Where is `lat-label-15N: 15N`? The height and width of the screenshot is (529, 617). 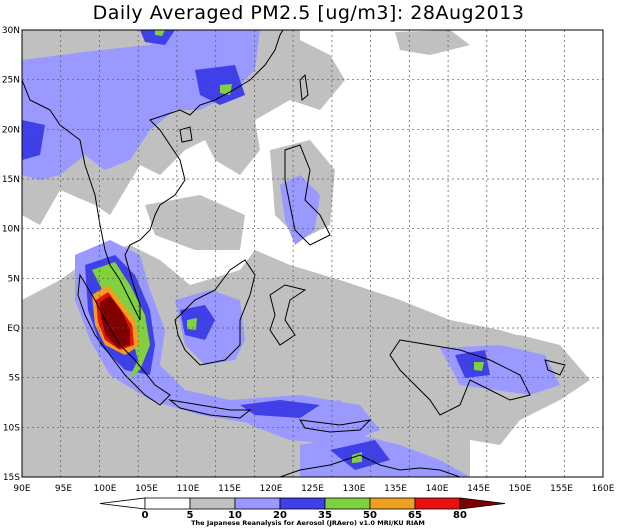
lat-label-15N: 15N is located at coordinates (11, 180).